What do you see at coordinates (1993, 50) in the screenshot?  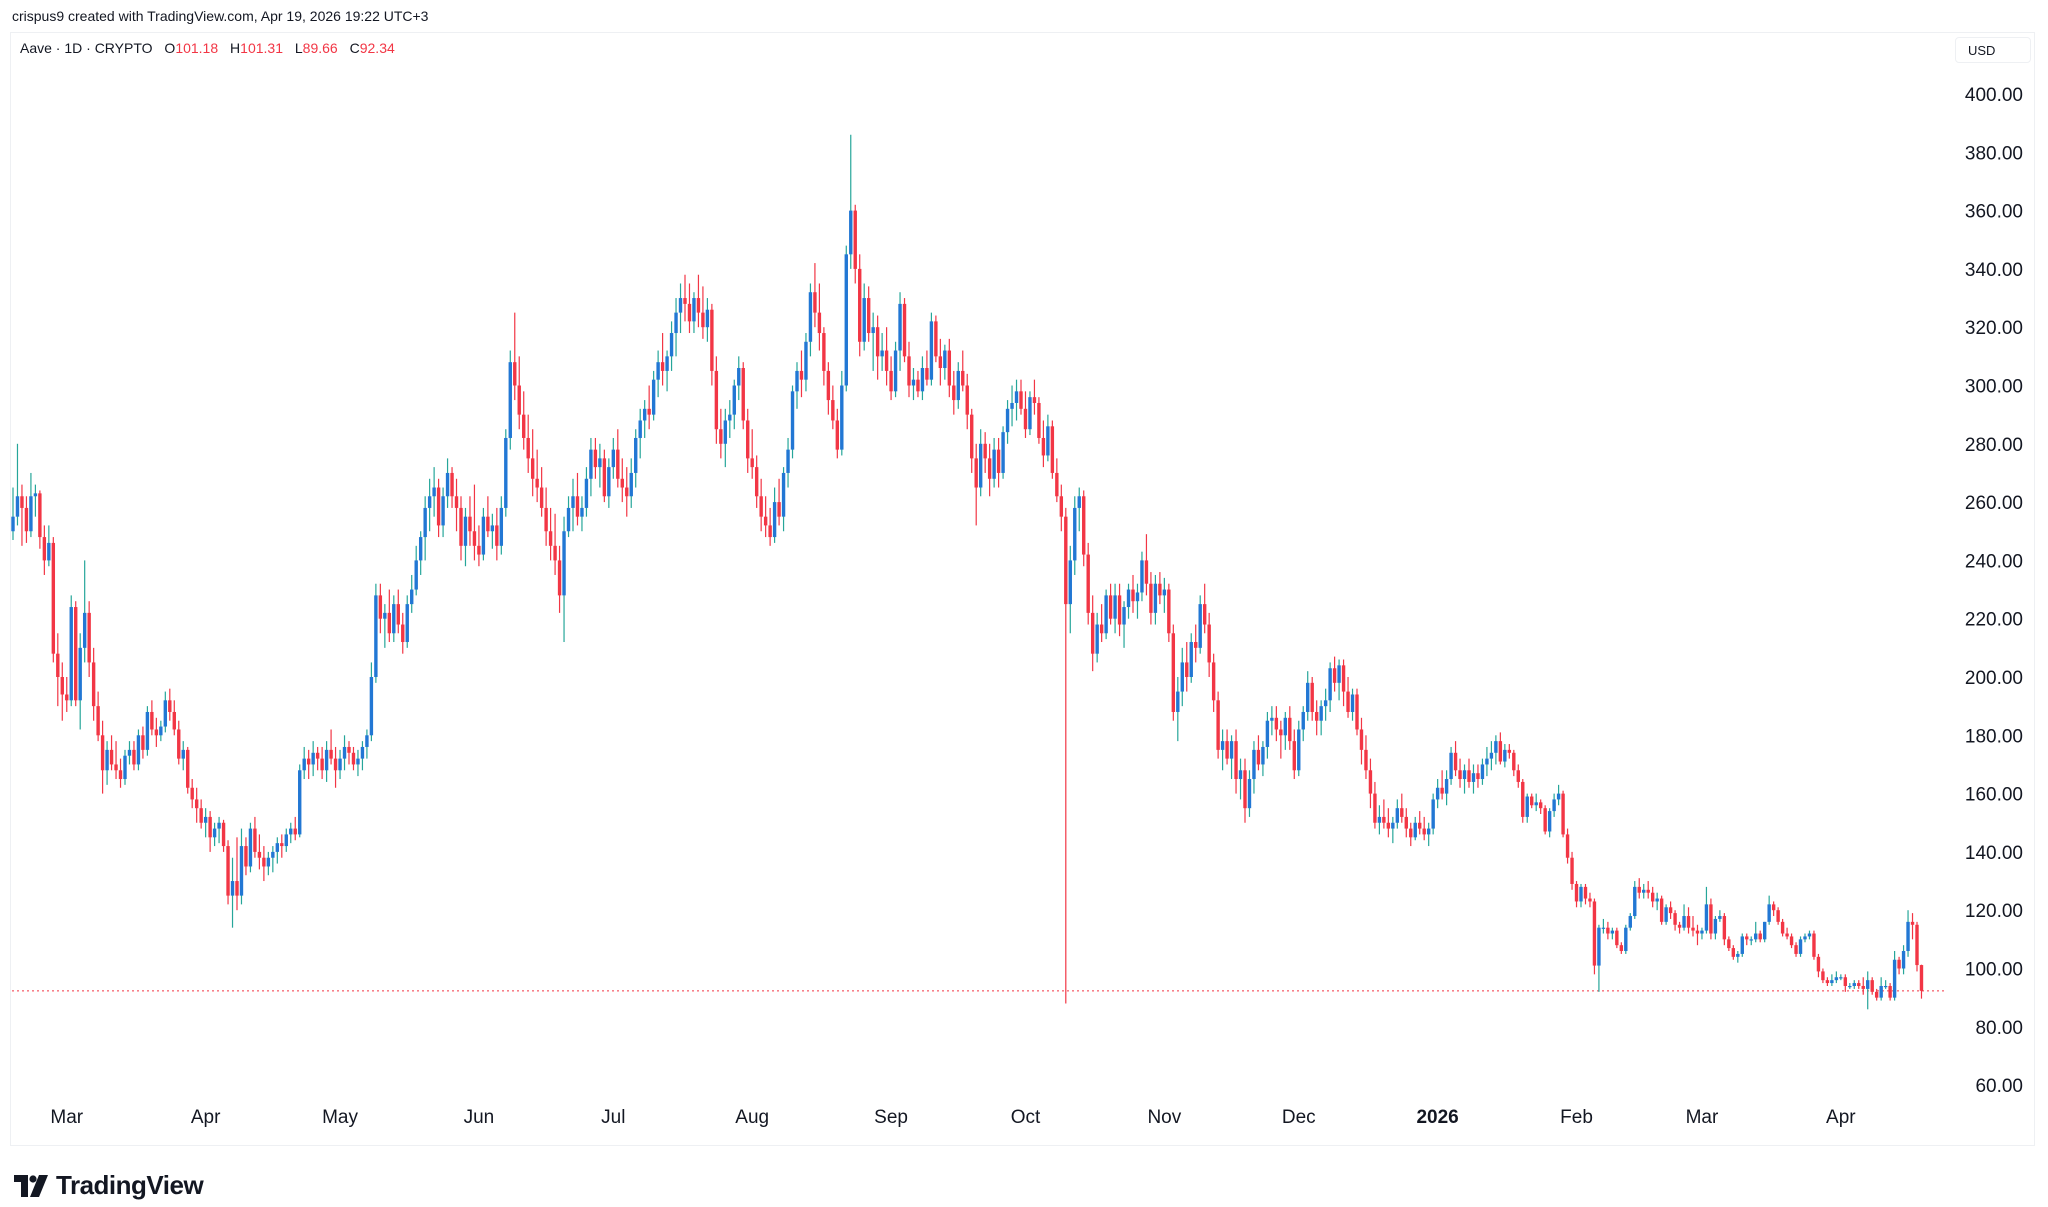 I see `currency-button: USD` at bounding box center [1993, 50].